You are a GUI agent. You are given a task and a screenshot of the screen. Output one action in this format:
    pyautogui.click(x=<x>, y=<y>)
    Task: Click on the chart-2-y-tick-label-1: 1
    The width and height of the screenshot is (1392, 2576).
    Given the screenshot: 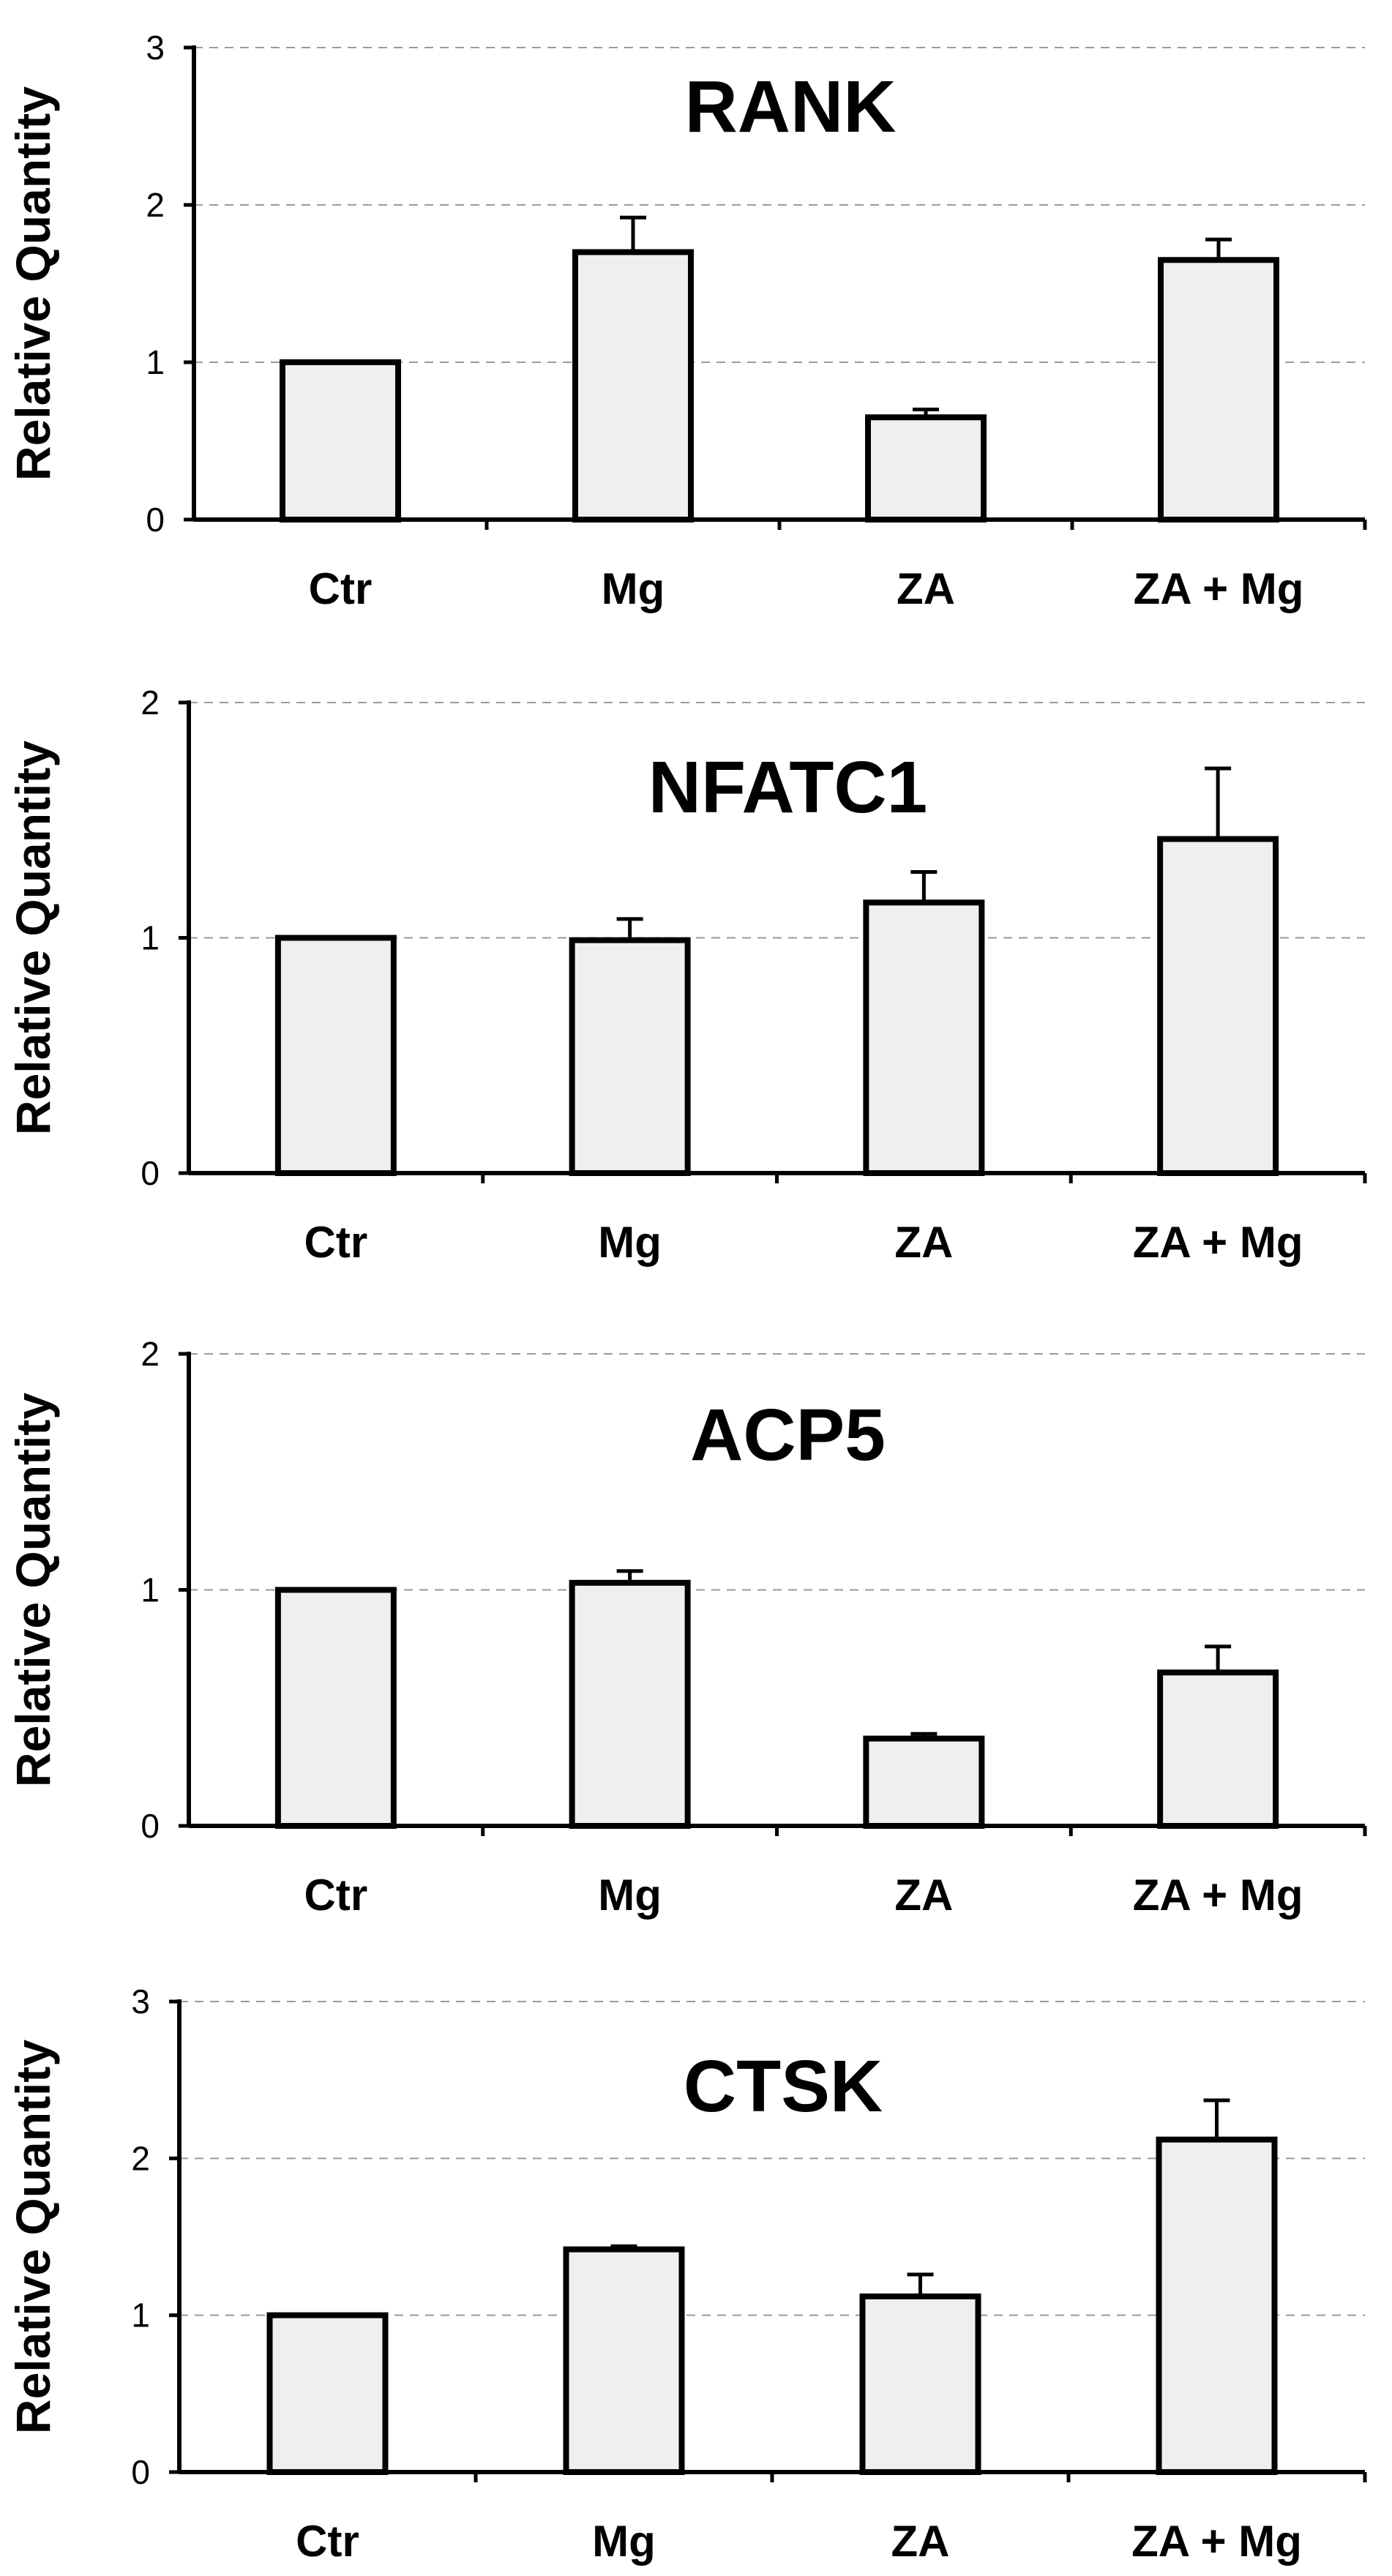 What is the action you would take?
    pyautogui.click(x=150, y=938)
    